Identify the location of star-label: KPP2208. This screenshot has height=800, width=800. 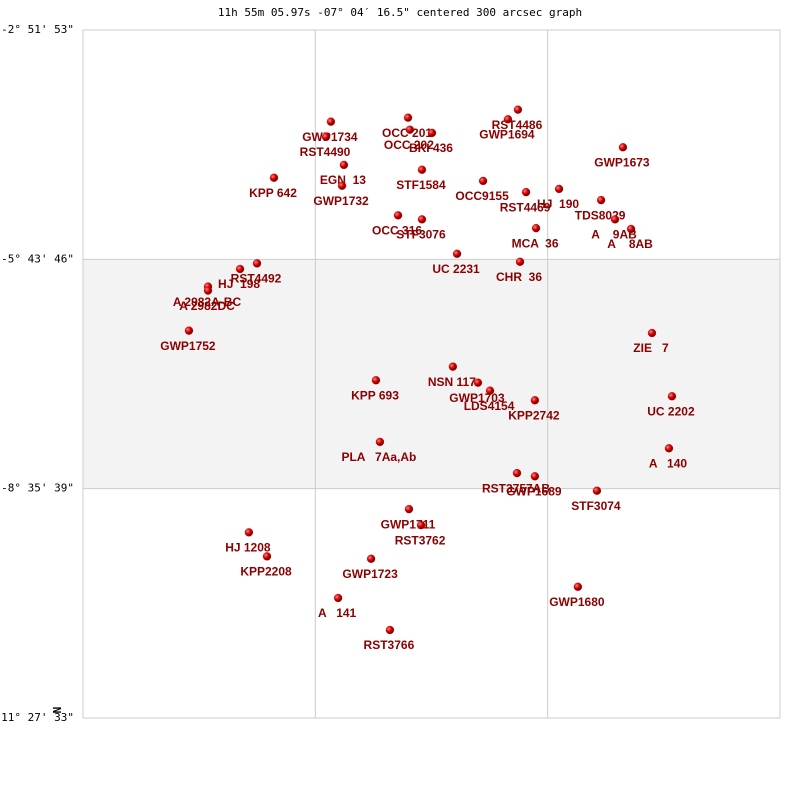
(266, 572).